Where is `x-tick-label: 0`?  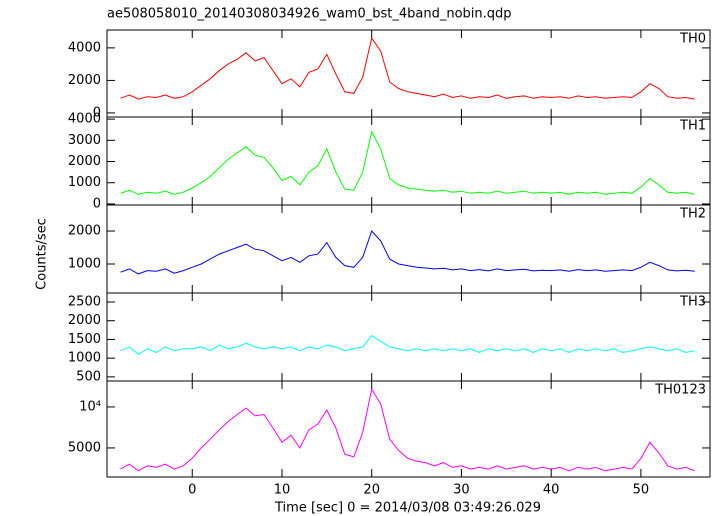 x-tick-label: 0 is located at coordinates (192, 490).